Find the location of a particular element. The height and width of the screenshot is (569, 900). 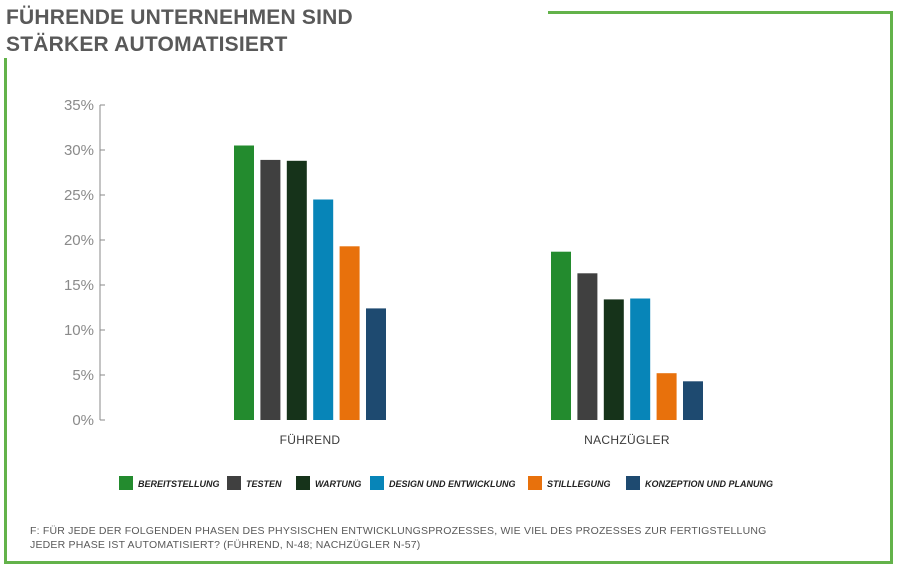

y-tick-label: 35% is located at coordinates (79, 105).